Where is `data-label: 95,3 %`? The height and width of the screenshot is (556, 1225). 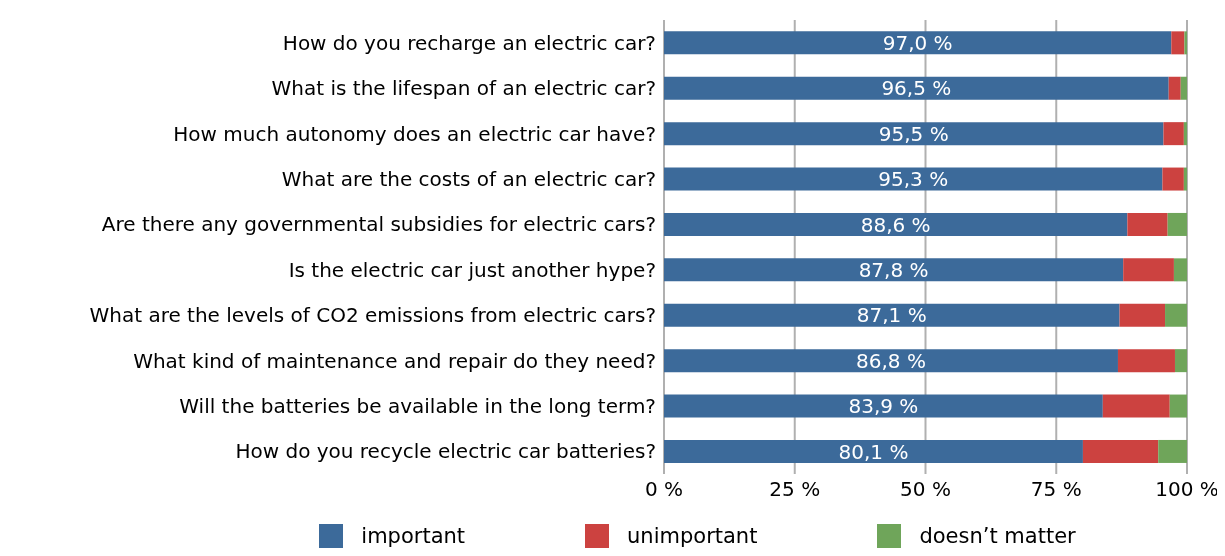 data-label: 95,3 % is located at coordinates (913, 179).